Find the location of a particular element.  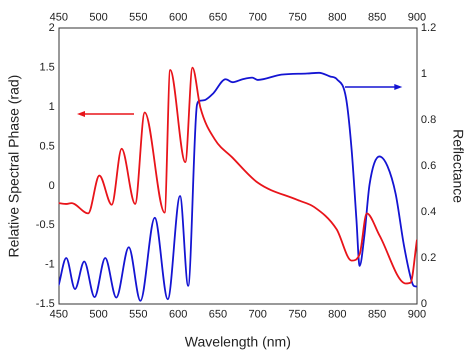

y-tick-label: -1 is located at coordinates (49, 264).